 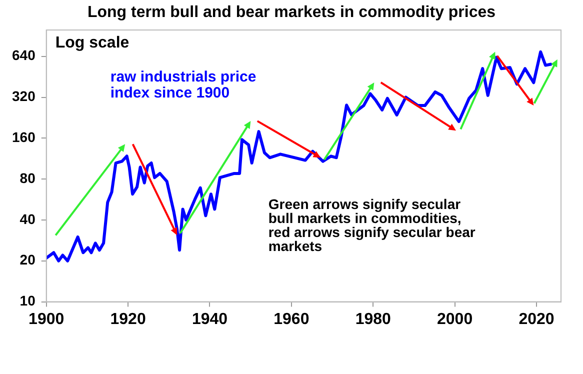 I want to click on y-tick-label: 80, so click(x=28, y=178).